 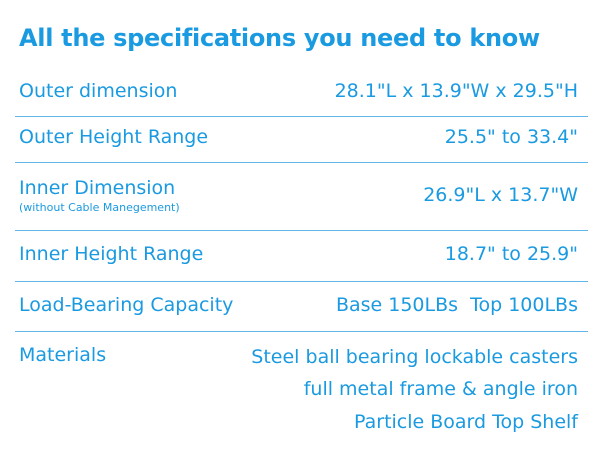 What do you see at coordinates (511, 137) in the screenshot?
I see `row-value: 25.5" to 33.4"` at bounding box center [511, 137].